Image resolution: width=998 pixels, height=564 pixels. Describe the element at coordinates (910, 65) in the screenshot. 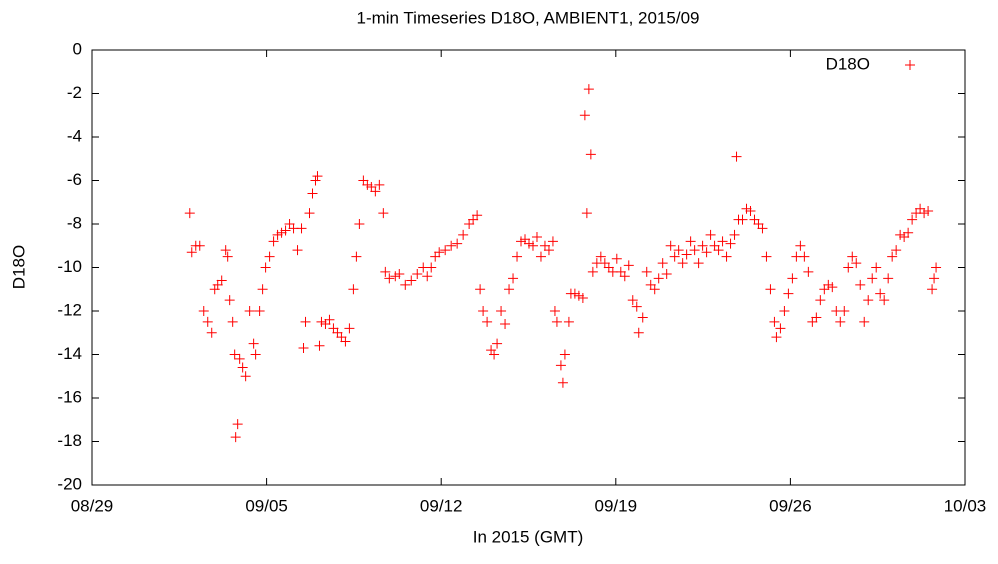

I see `legend-marker` at that location.